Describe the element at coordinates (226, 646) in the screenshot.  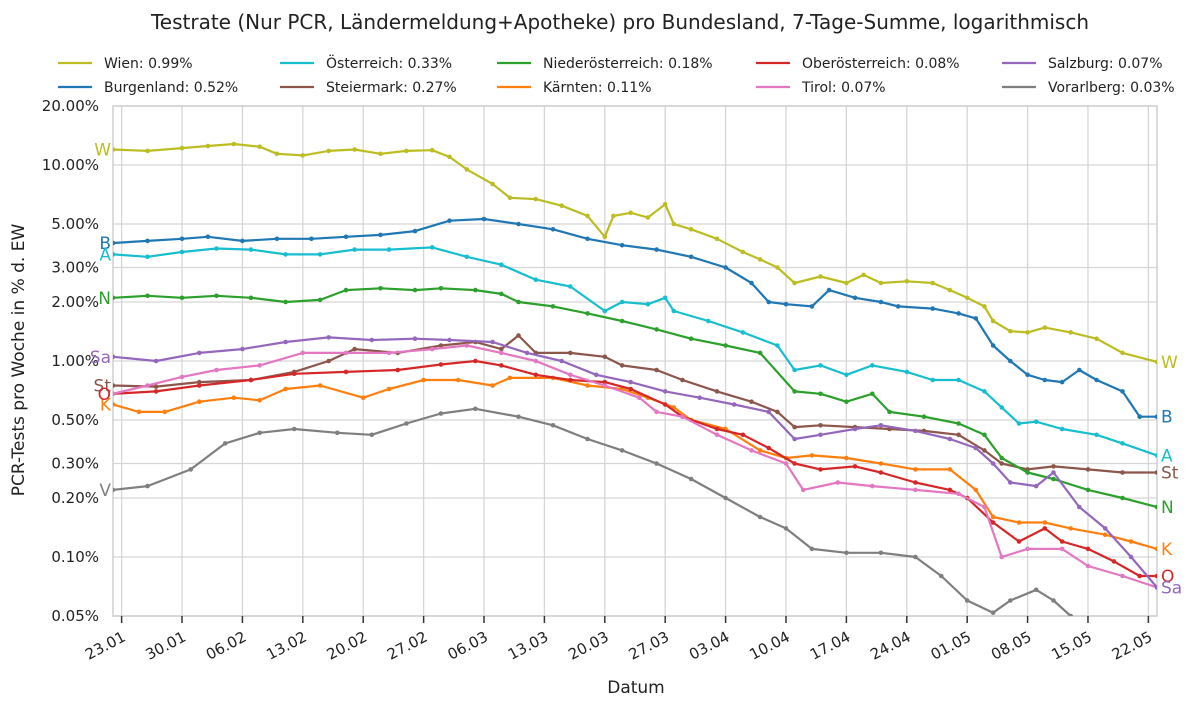
I see `x-tick-label: 06.02` at that location.